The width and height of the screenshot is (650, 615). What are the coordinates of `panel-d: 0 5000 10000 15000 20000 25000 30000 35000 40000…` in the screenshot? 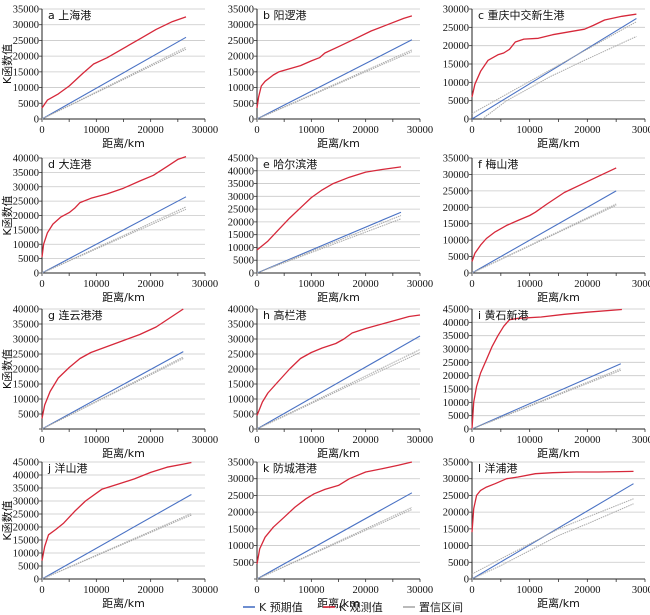 It's located at (109, 229).